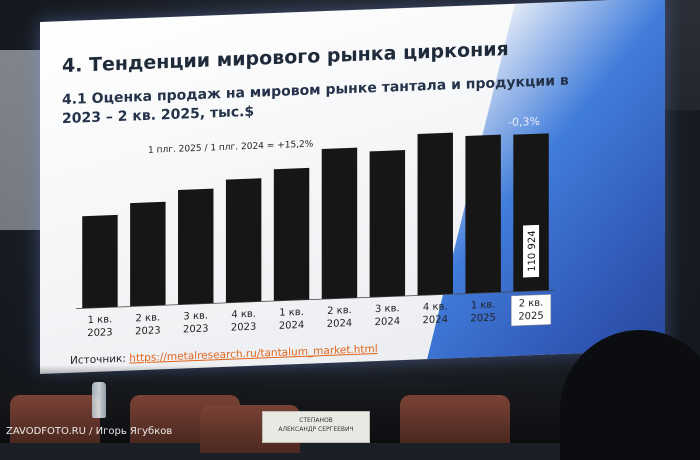  What do you see at coordinates (99, 400) in the screenshot?
I see `water-bottle` at bounding box center [99, 400].